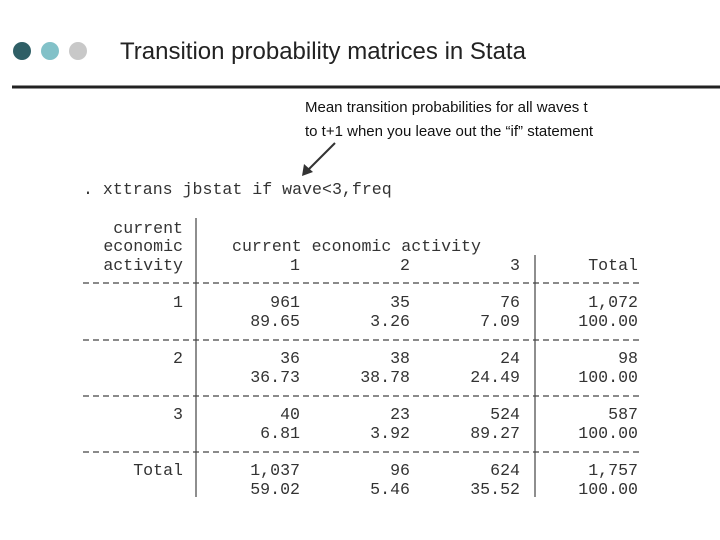 The image size is (720, 540). I want to click on percent-cell: 35.52, so click(495, 489).